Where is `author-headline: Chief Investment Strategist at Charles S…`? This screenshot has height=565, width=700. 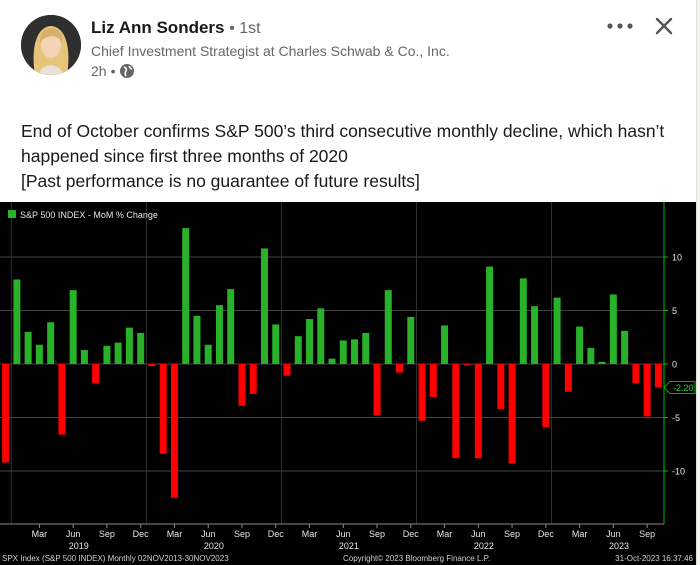
author-headline: Chief Investment Strategist at Charles S… is located at coordinates (270, 51).